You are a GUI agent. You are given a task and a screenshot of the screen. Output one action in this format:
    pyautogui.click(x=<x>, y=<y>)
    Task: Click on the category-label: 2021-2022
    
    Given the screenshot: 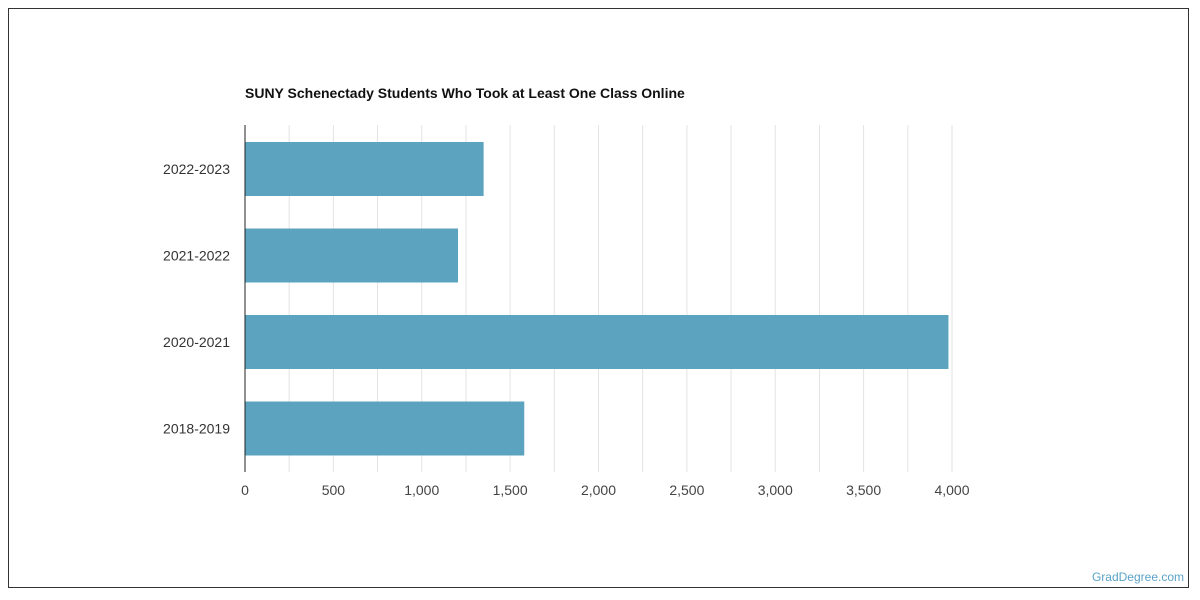 What is the action you would take?
    pyautogui.click(x=196, y=256)
    